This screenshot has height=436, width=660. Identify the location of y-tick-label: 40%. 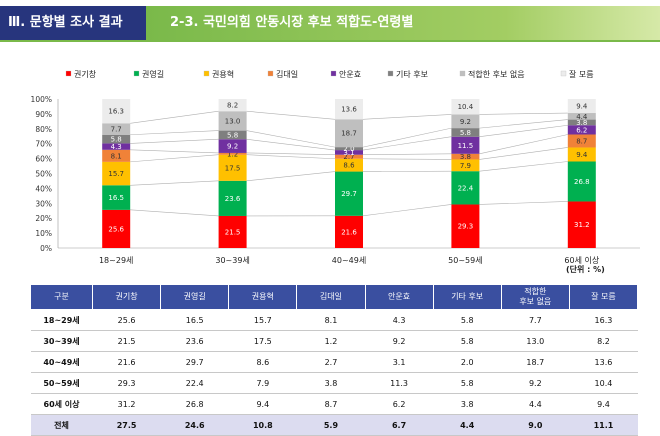
(43, 188).